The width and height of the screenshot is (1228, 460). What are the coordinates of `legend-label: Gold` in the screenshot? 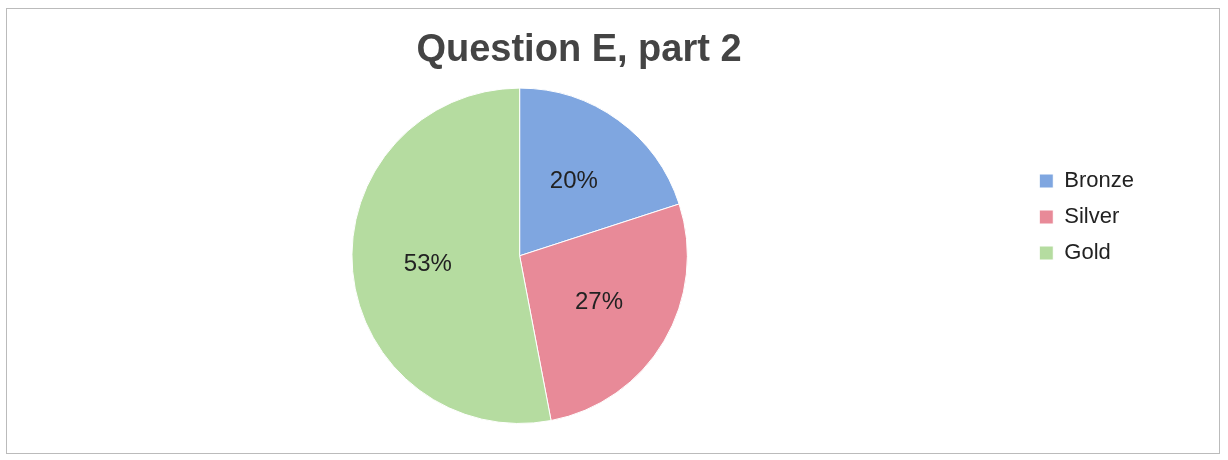 It's located at (1087, 252).